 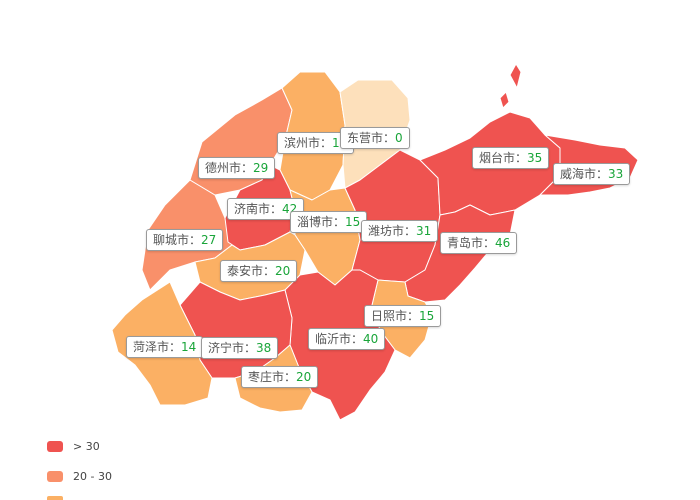 I want to click on city-label-heze: 菏泽市：14, so click(x=165, y=347).